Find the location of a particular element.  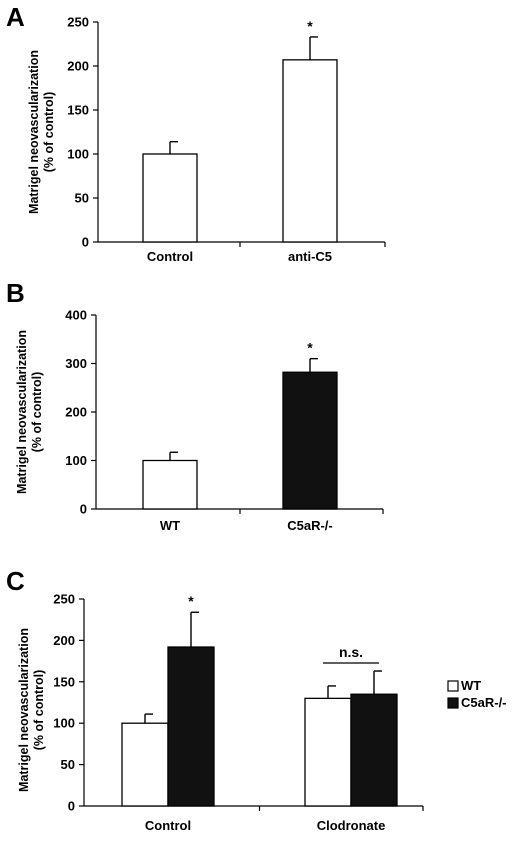

panel-b-ylabel-line1: Matrigel neovascularization is located at coordinates (22, 412).